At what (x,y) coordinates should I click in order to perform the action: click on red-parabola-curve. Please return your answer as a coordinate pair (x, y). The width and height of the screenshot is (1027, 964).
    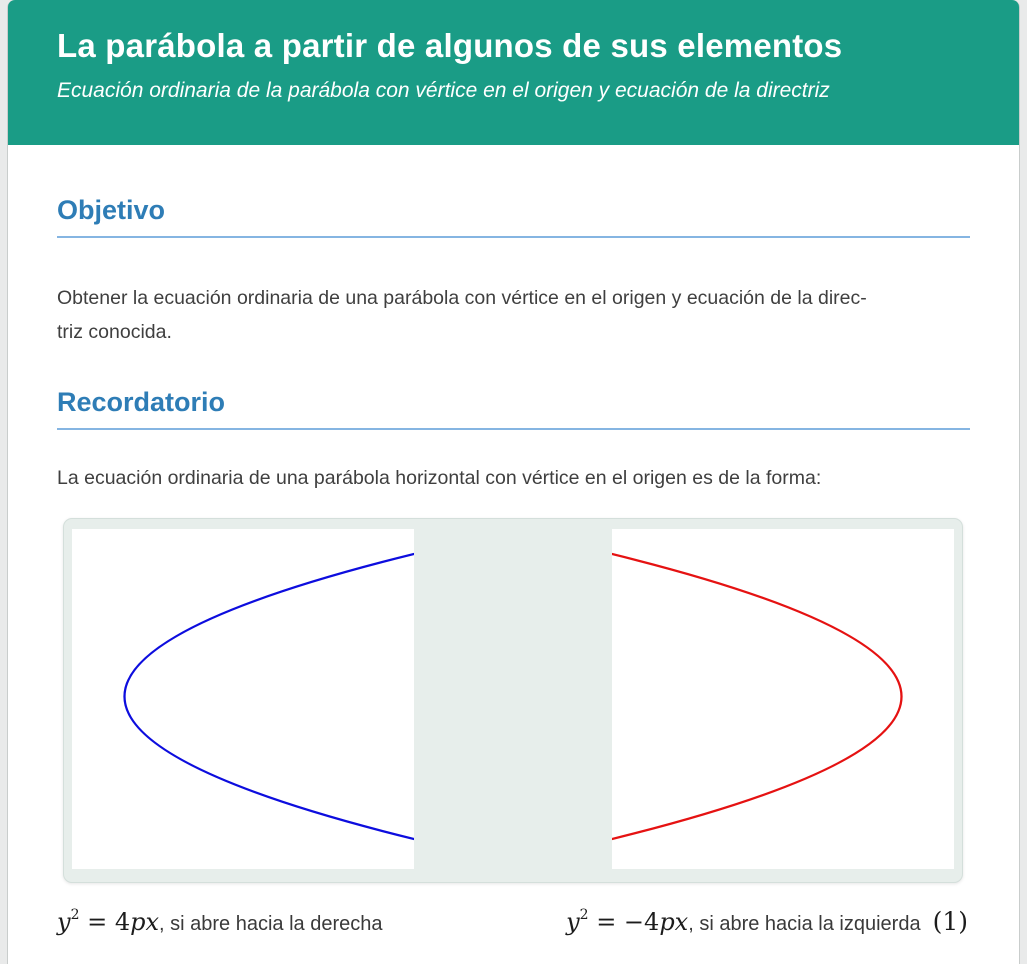
    Looking at the image, I should click on (757, 696).